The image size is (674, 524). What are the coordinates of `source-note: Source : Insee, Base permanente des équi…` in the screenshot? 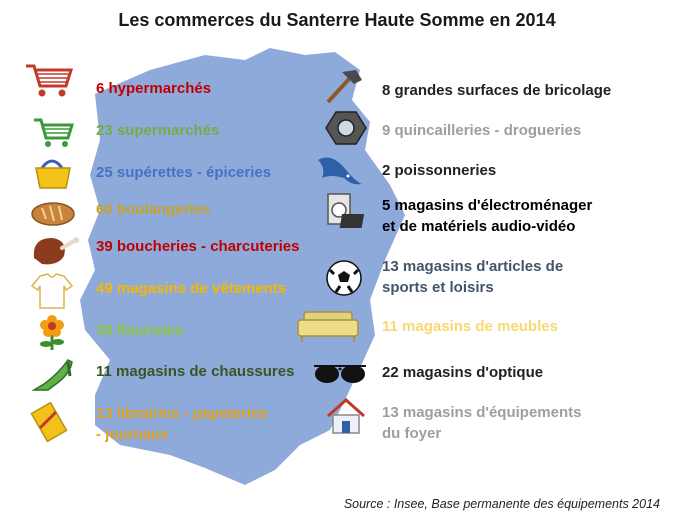 It's located at (501, 504).